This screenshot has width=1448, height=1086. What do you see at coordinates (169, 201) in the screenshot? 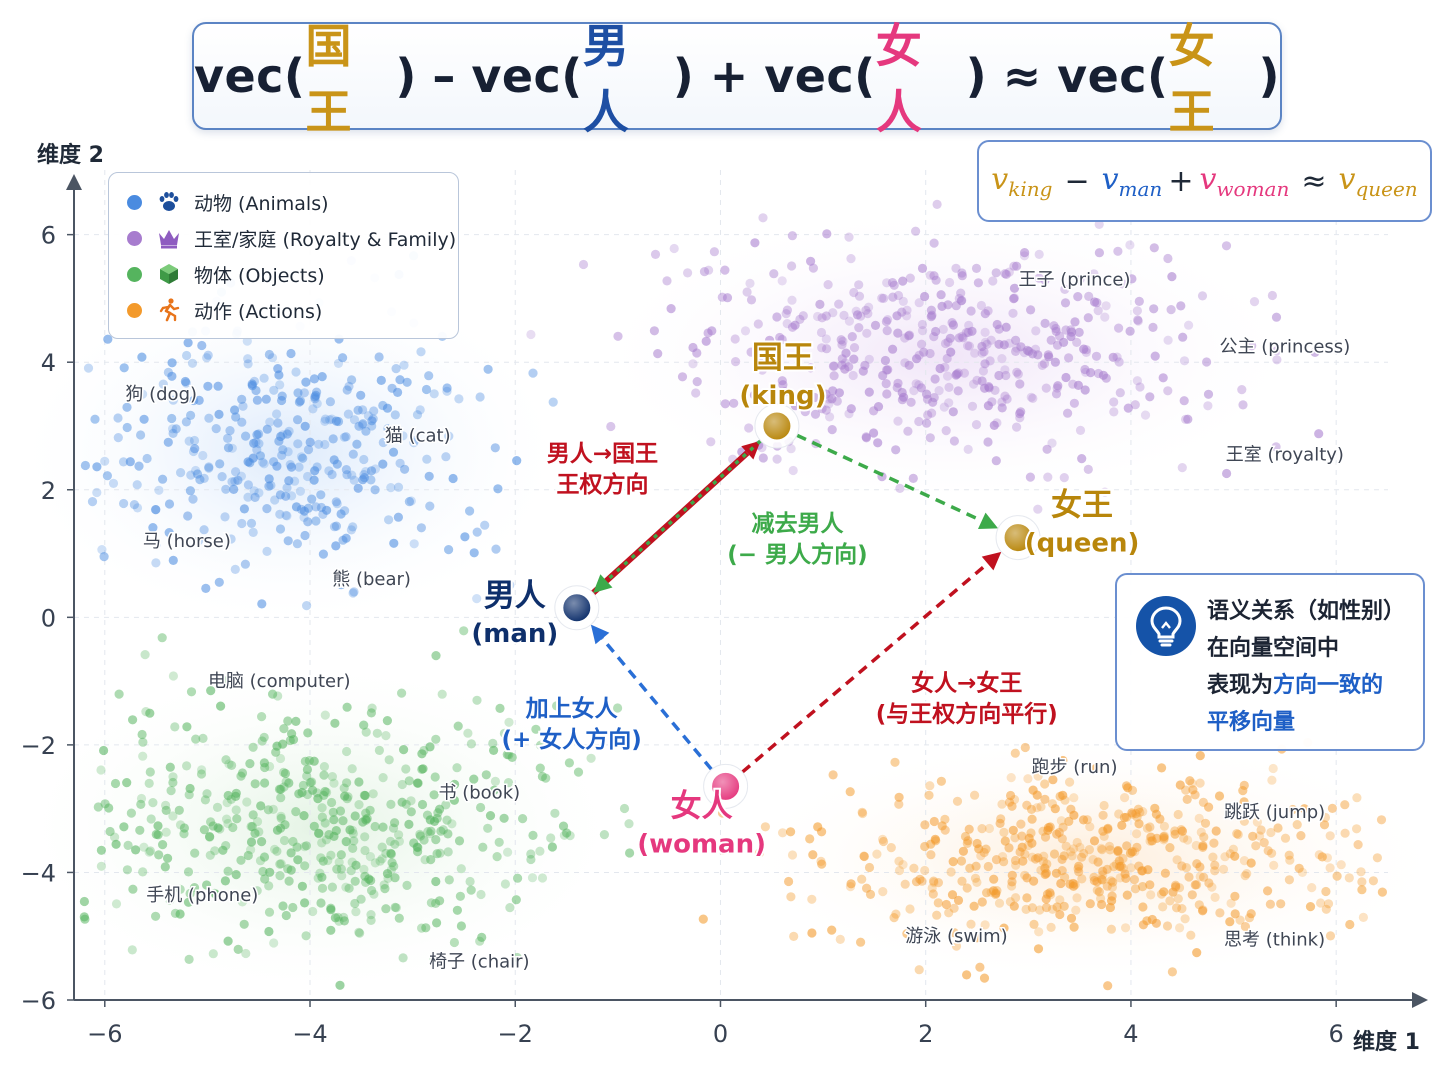
I see `paw-icon` at bounding box center [169, 201].